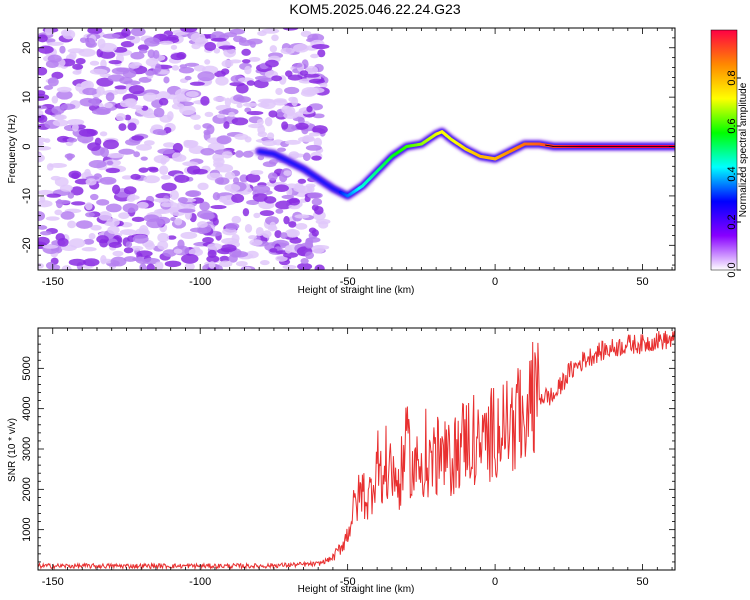 This screenshot has height=600, width=750. Describe the element at coordinates (27, 146) in the screenshot. I see `y-tick-label: 0` at that location.